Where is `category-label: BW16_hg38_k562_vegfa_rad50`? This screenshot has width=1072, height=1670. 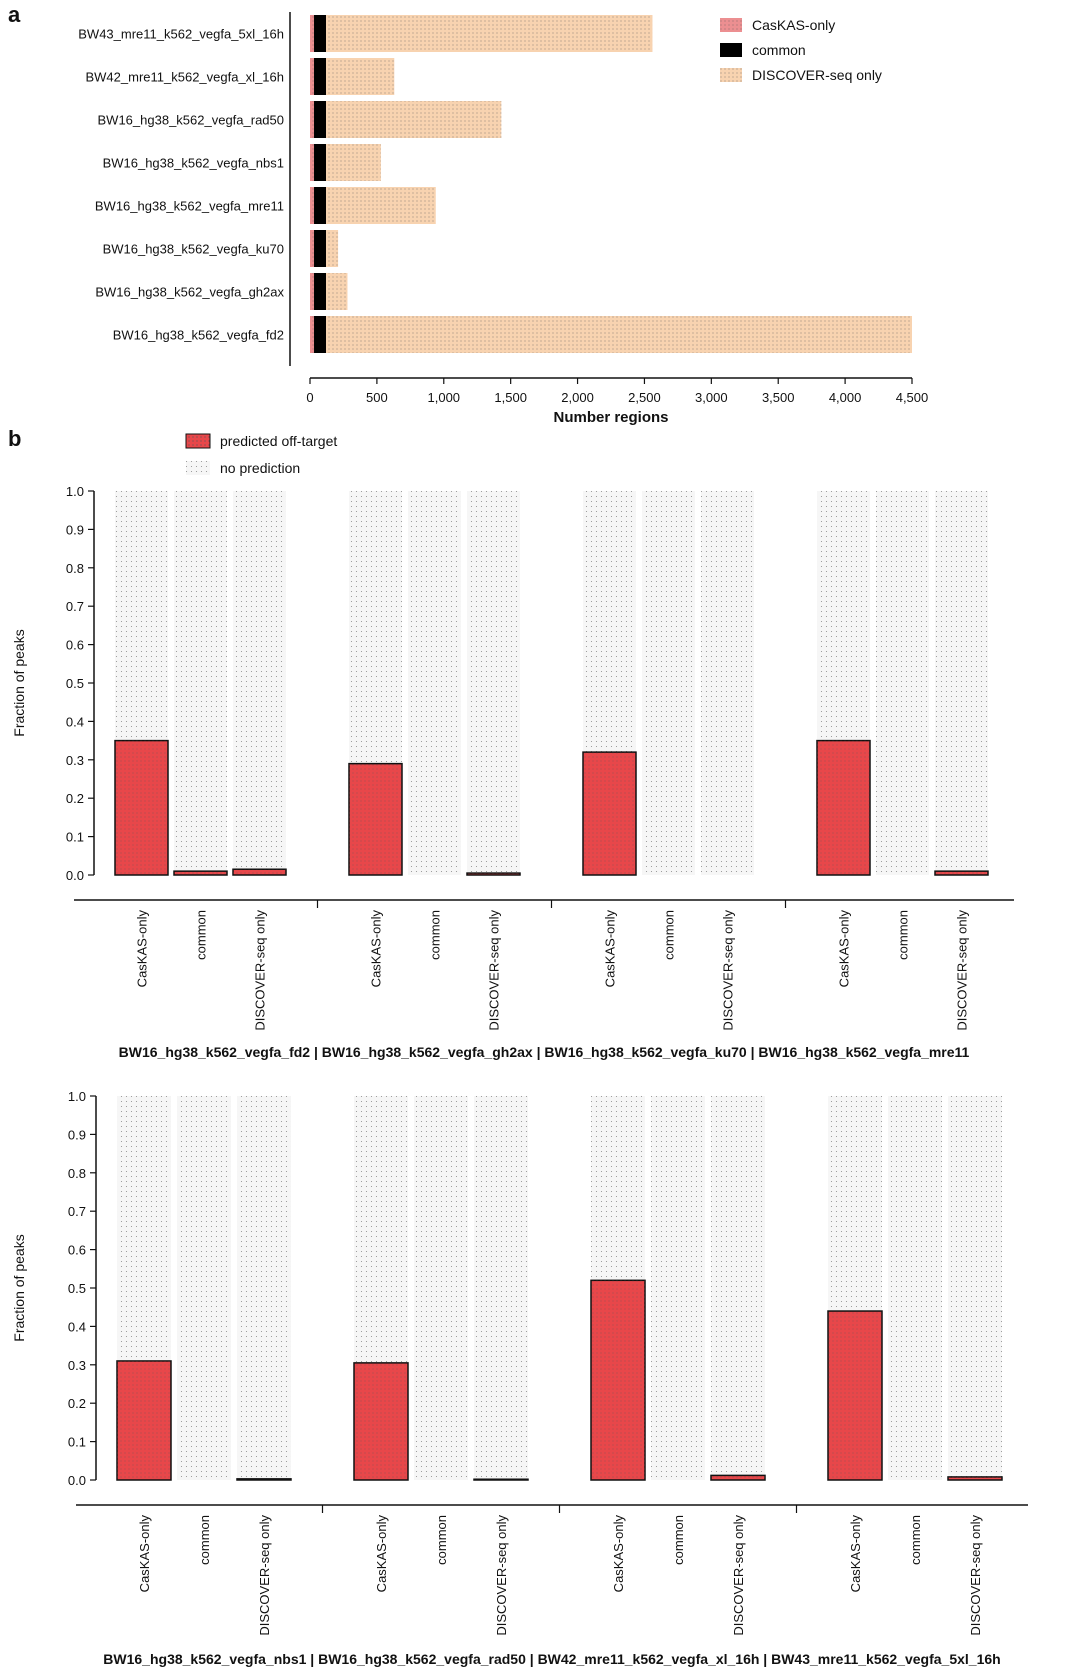
category-label: BW16_hg38_k562_vegfa_rad50 is located at coordinates (191, 120).